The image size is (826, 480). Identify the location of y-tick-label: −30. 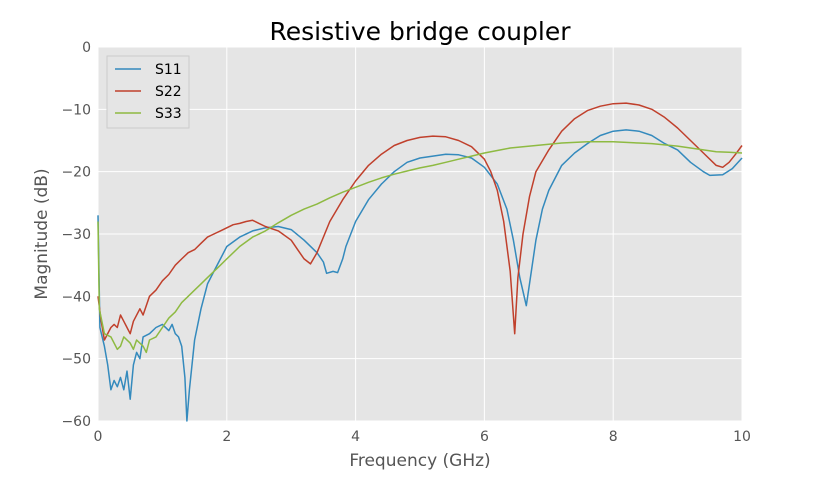
(76, 235).